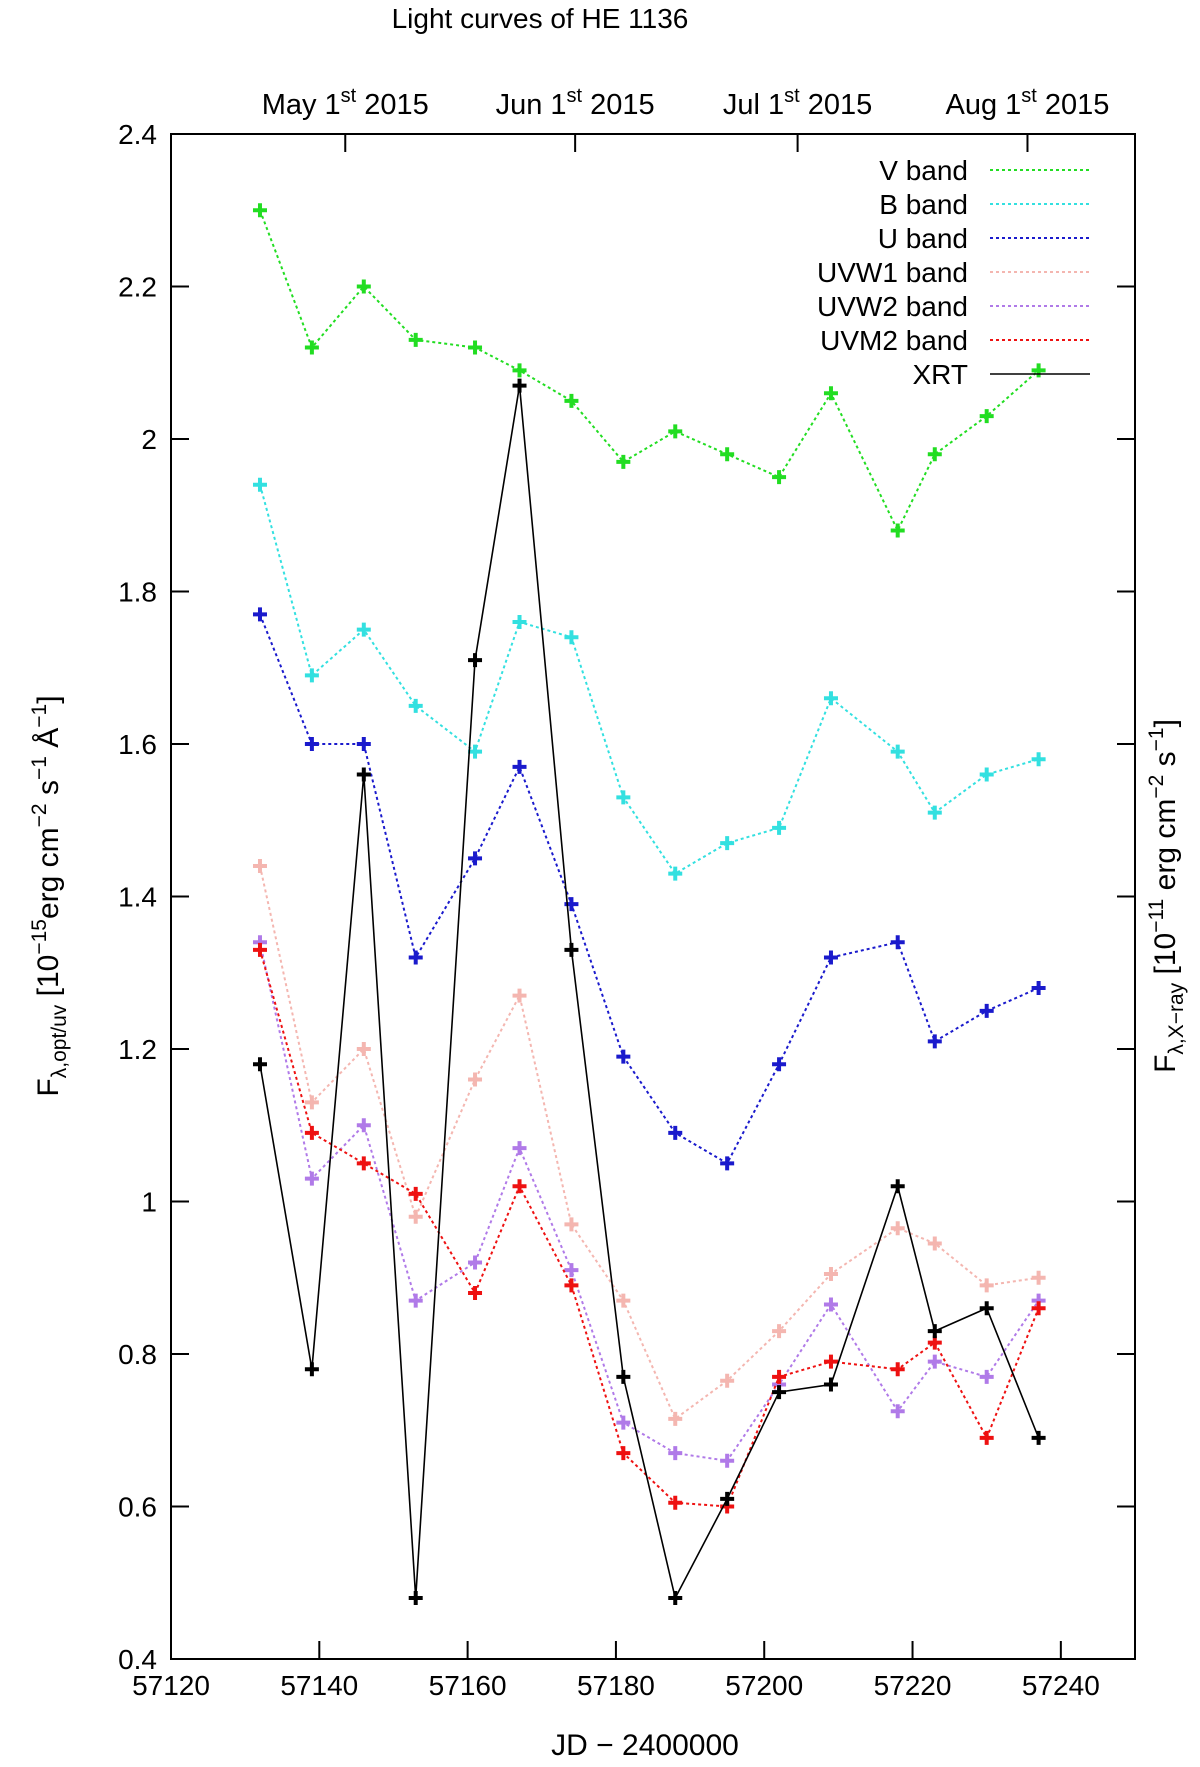 The image size is (1200, 1767). Describe the element at coordinates (137, 1049) in the screenshot. I see `y-tick-label: 1.2` at that location.